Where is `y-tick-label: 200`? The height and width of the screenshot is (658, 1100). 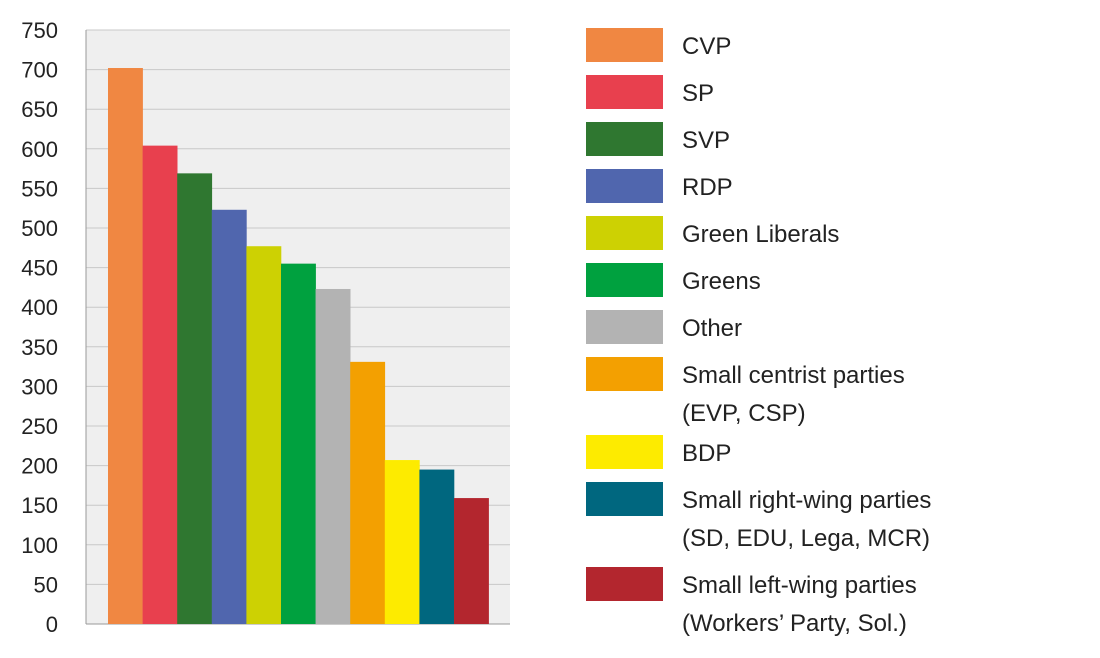 y-tick-label: 200 is located at coordinates (39, 466).